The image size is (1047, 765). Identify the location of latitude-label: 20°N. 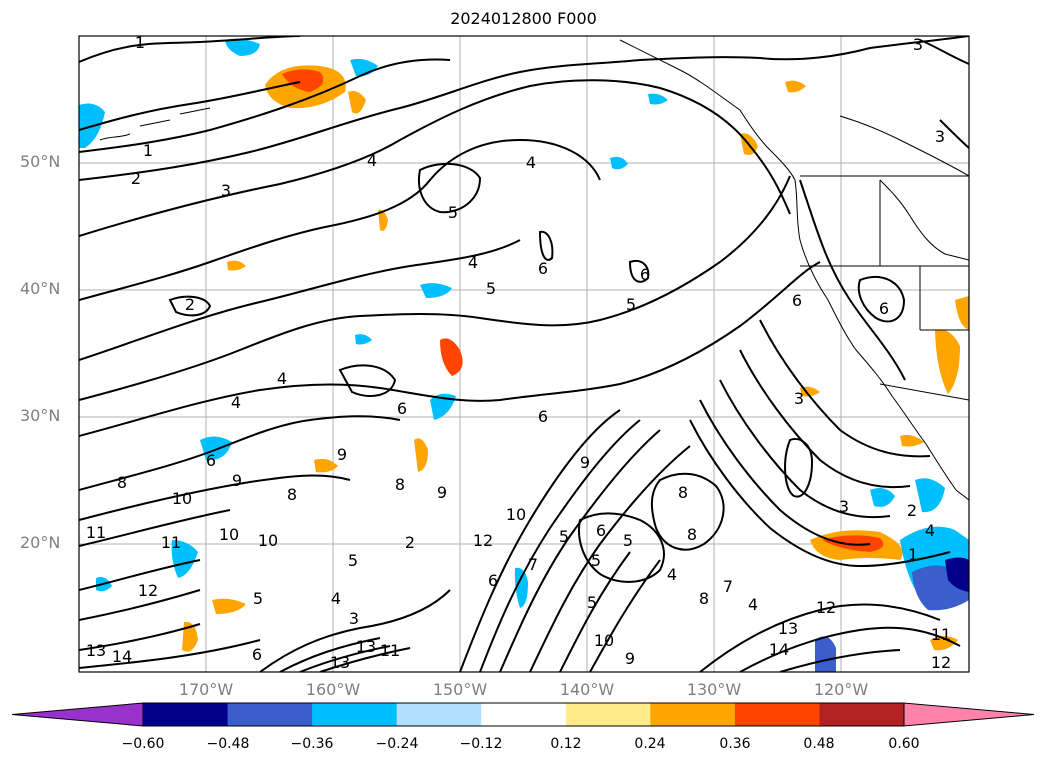
(40, 542).